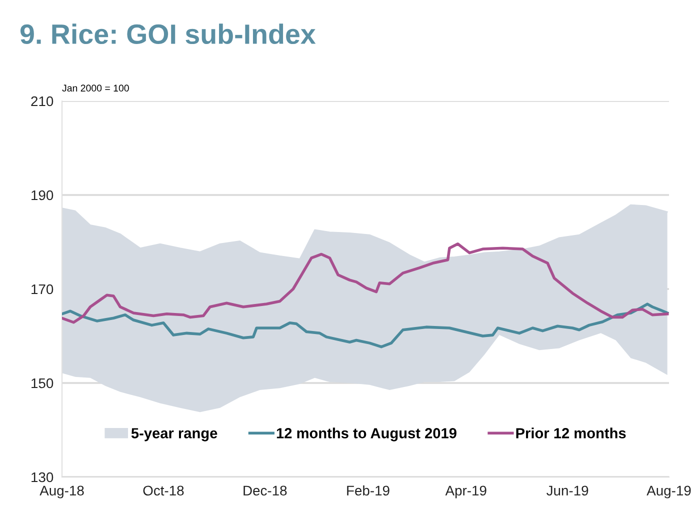  Describe the element at coordinates (567, 491) in the screenshot. I see `x-tick-label: Jun-19` at that location.